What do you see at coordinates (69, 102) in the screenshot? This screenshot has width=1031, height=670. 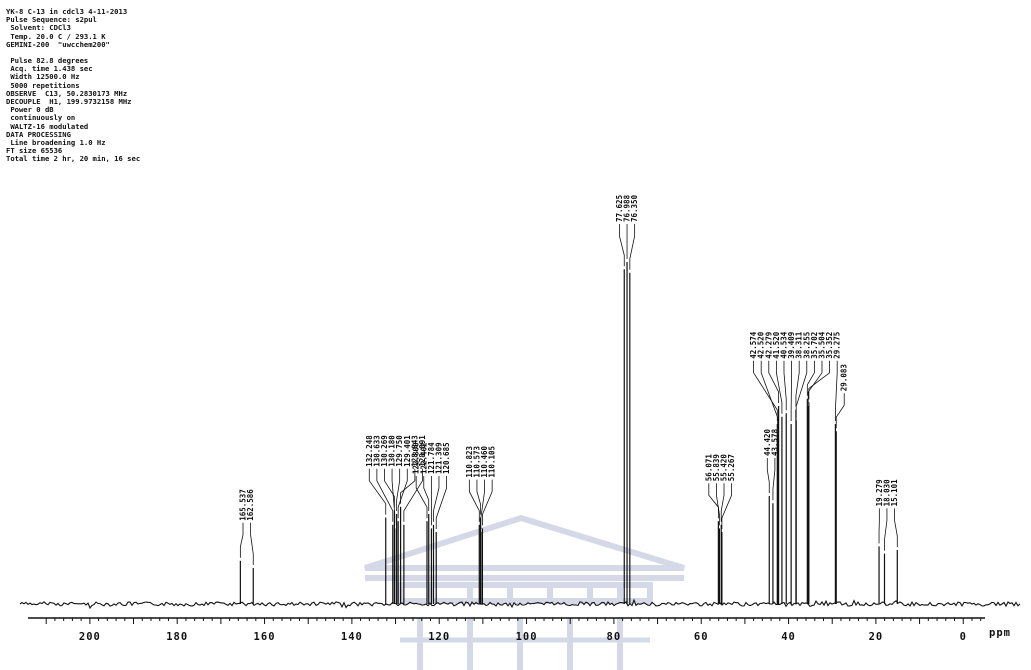 I see `parameter-line: DECOUPLE H1, 199.9732158 MHz` at bounding box center [69, 102].